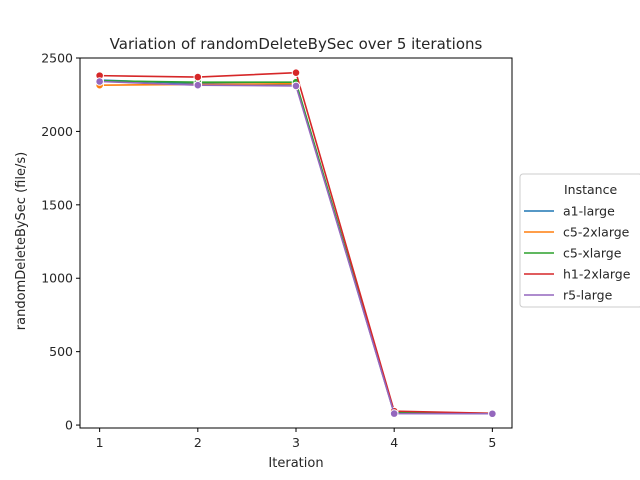 This screenshot has height=480, width=640. Describe the element at coordinates (21, 241) in the screenshot. I see `y-axis-title: randomDeleteBySec (file/s)` at that location.